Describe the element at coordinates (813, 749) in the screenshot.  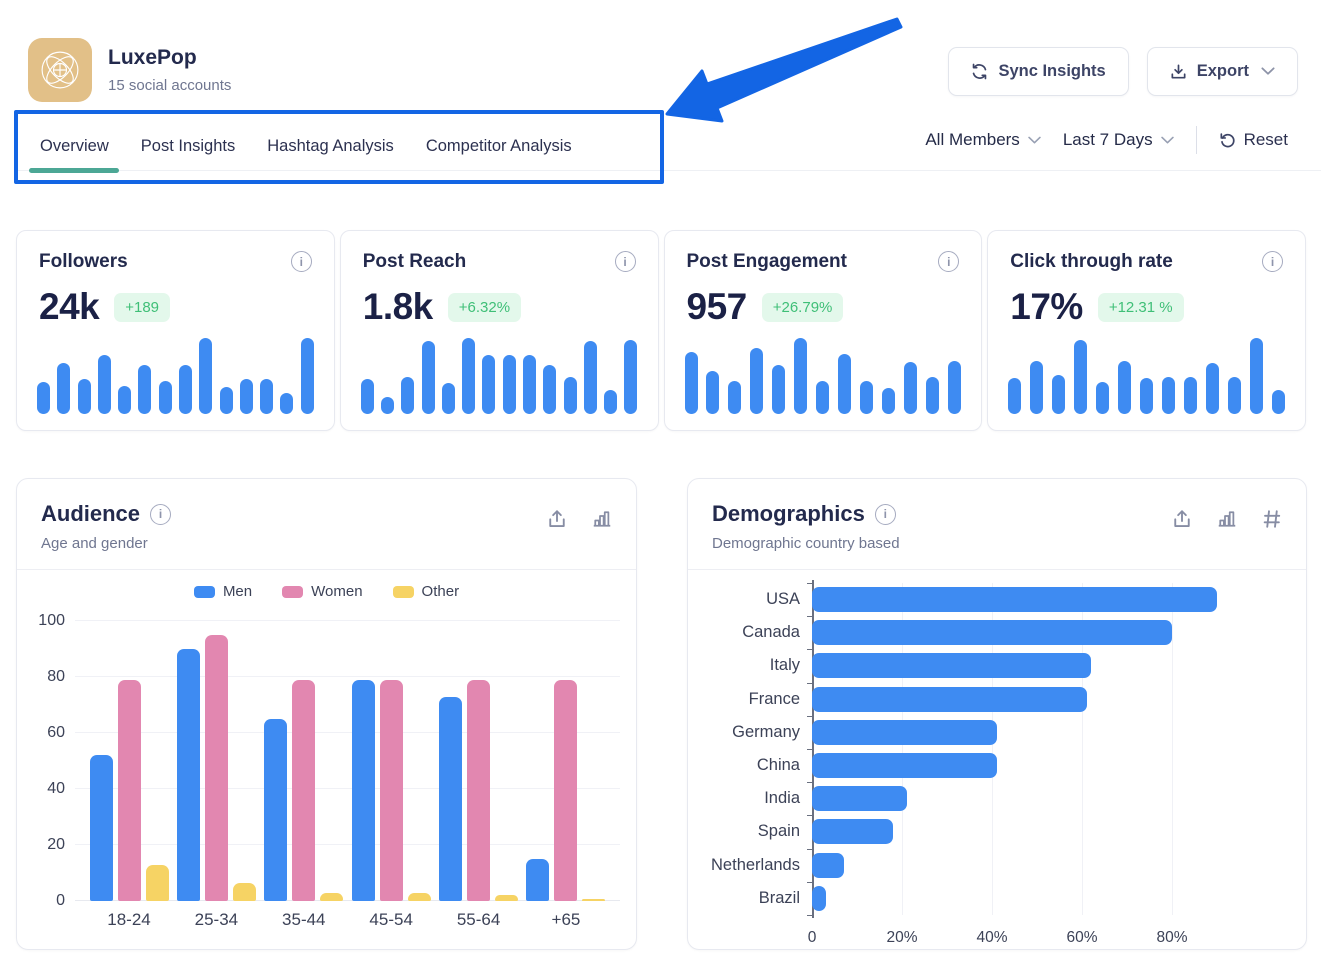
I see `demographics-axis-line` at that location.